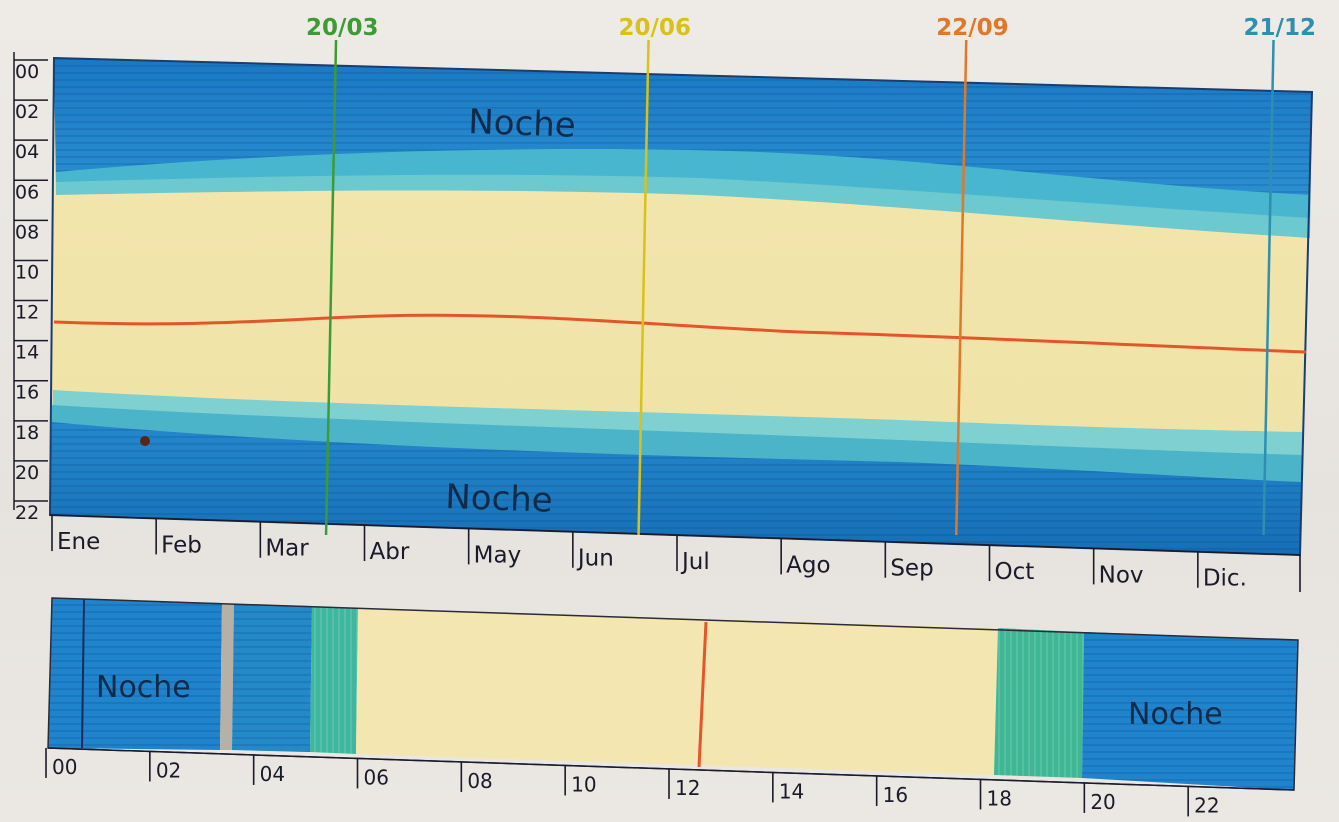  I want to click on night-label-top: Noche, so click(522, 124).